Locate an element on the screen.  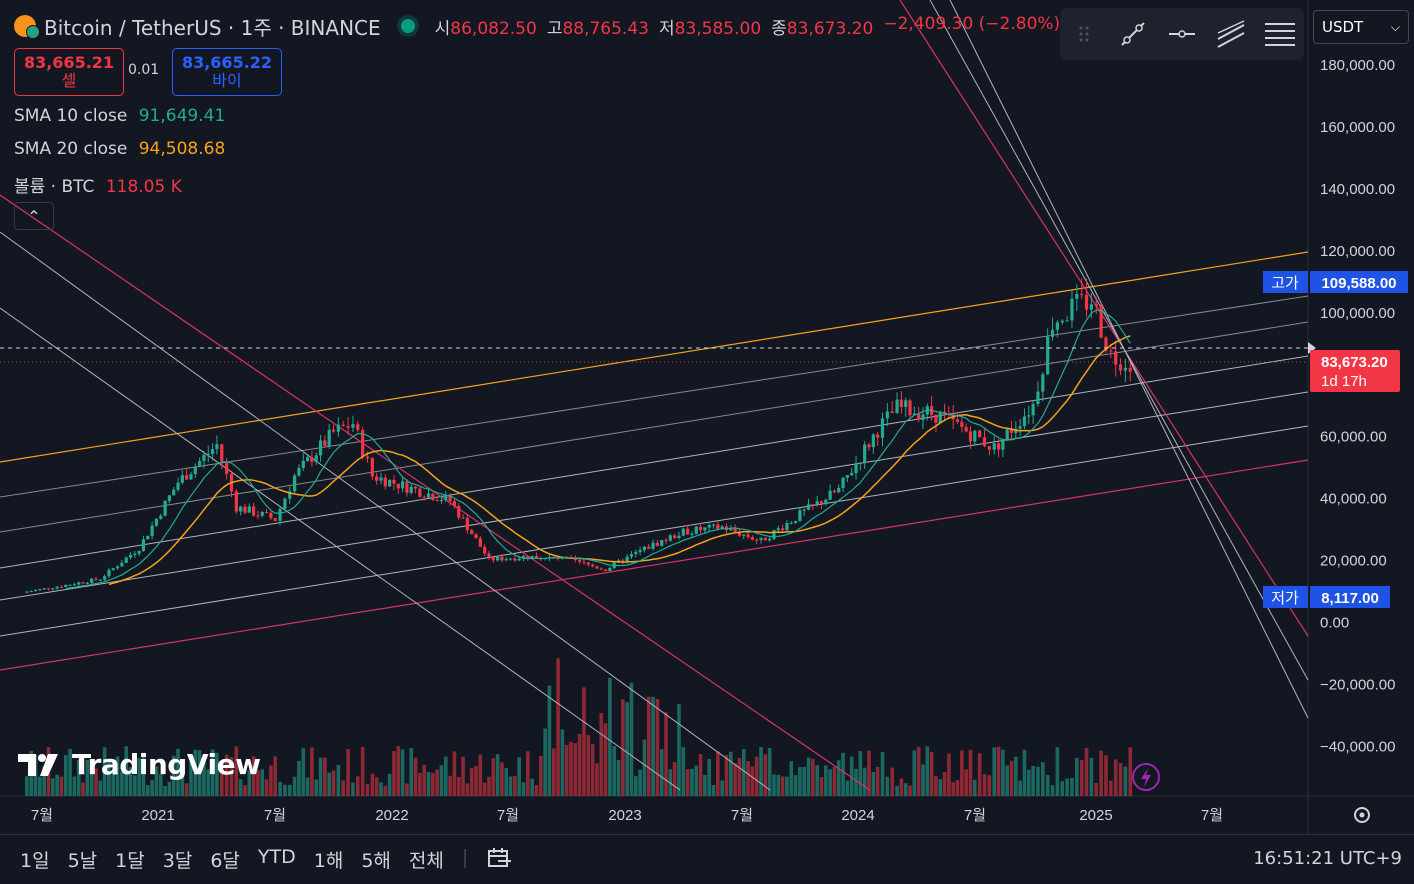
sell-button: 83,665.21 셀 is located at coordinates (69, 72).